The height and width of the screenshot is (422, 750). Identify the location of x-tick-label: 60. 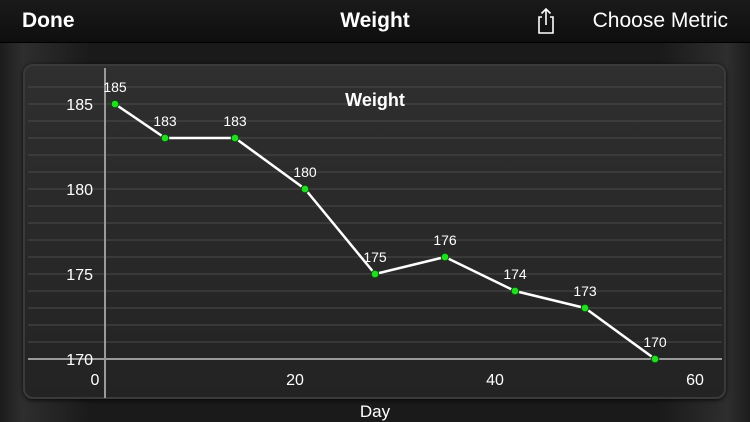
(695, 380).